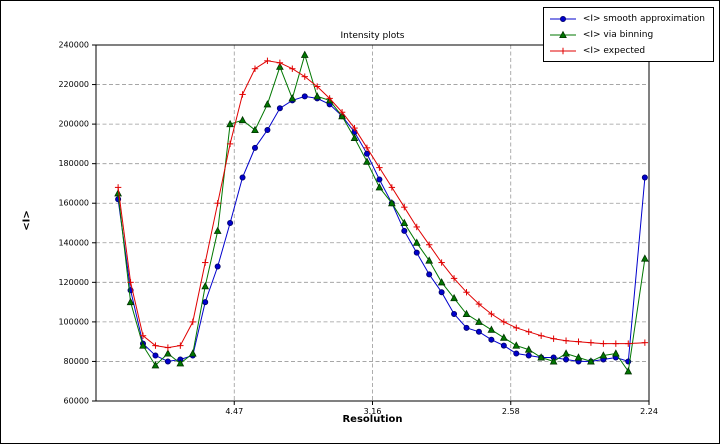 The height and width of the screenshot is (444, 720). Describe the element at coordinates (73, 282) in the screenshot. I see `y-tick-label: 120000` at that location.